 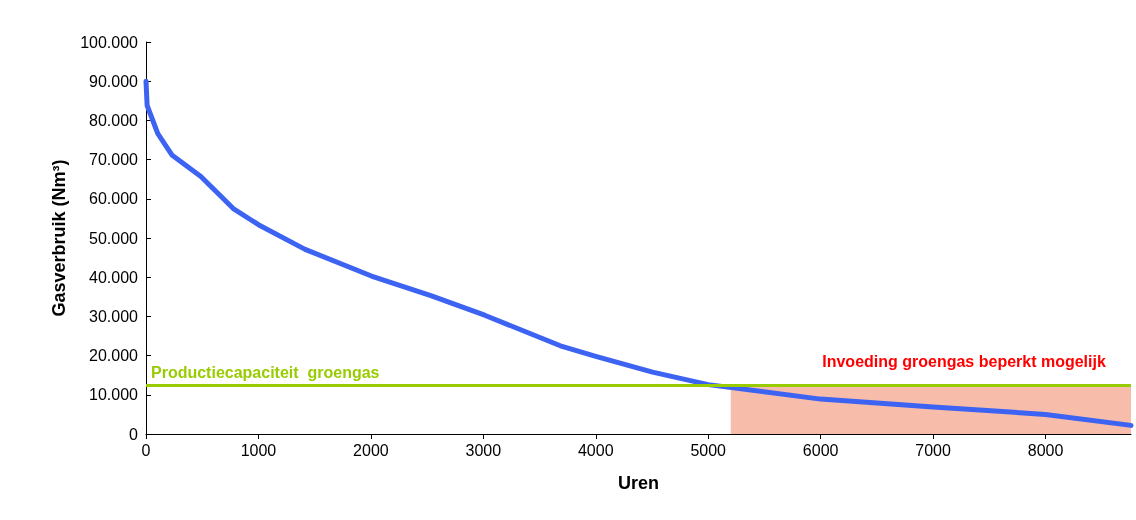 What do you see at coordinates (708, 450) in the screenshot?
I see `x-tick-label: 5000` at bounding box center [708, 450].